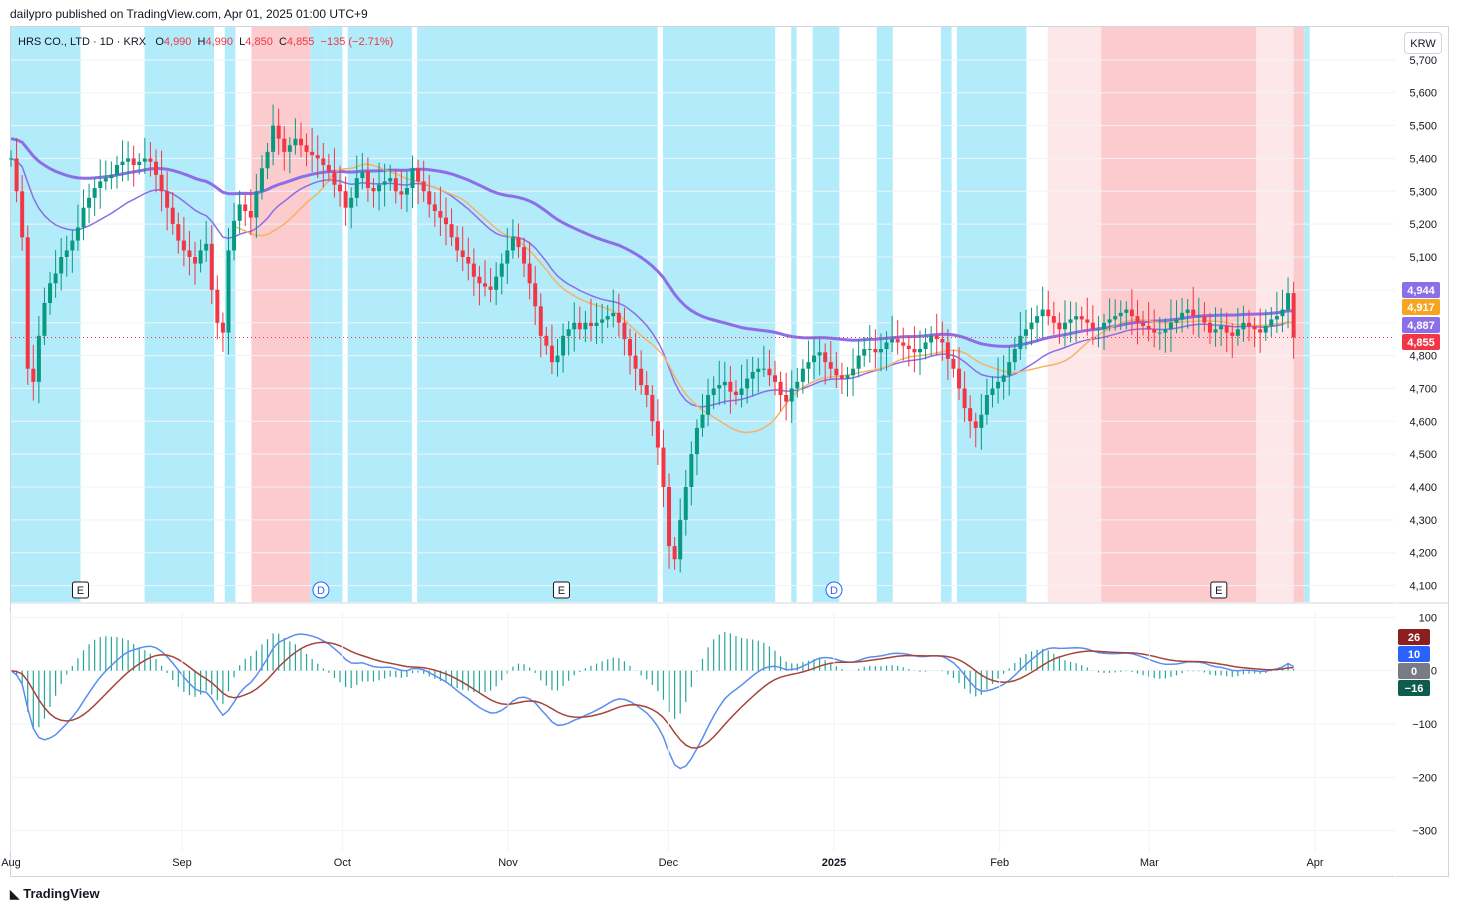 The width and height of the screenshot is (1460, 912). I want to click on price-tick-label: 4,600, so click(1423, 422).